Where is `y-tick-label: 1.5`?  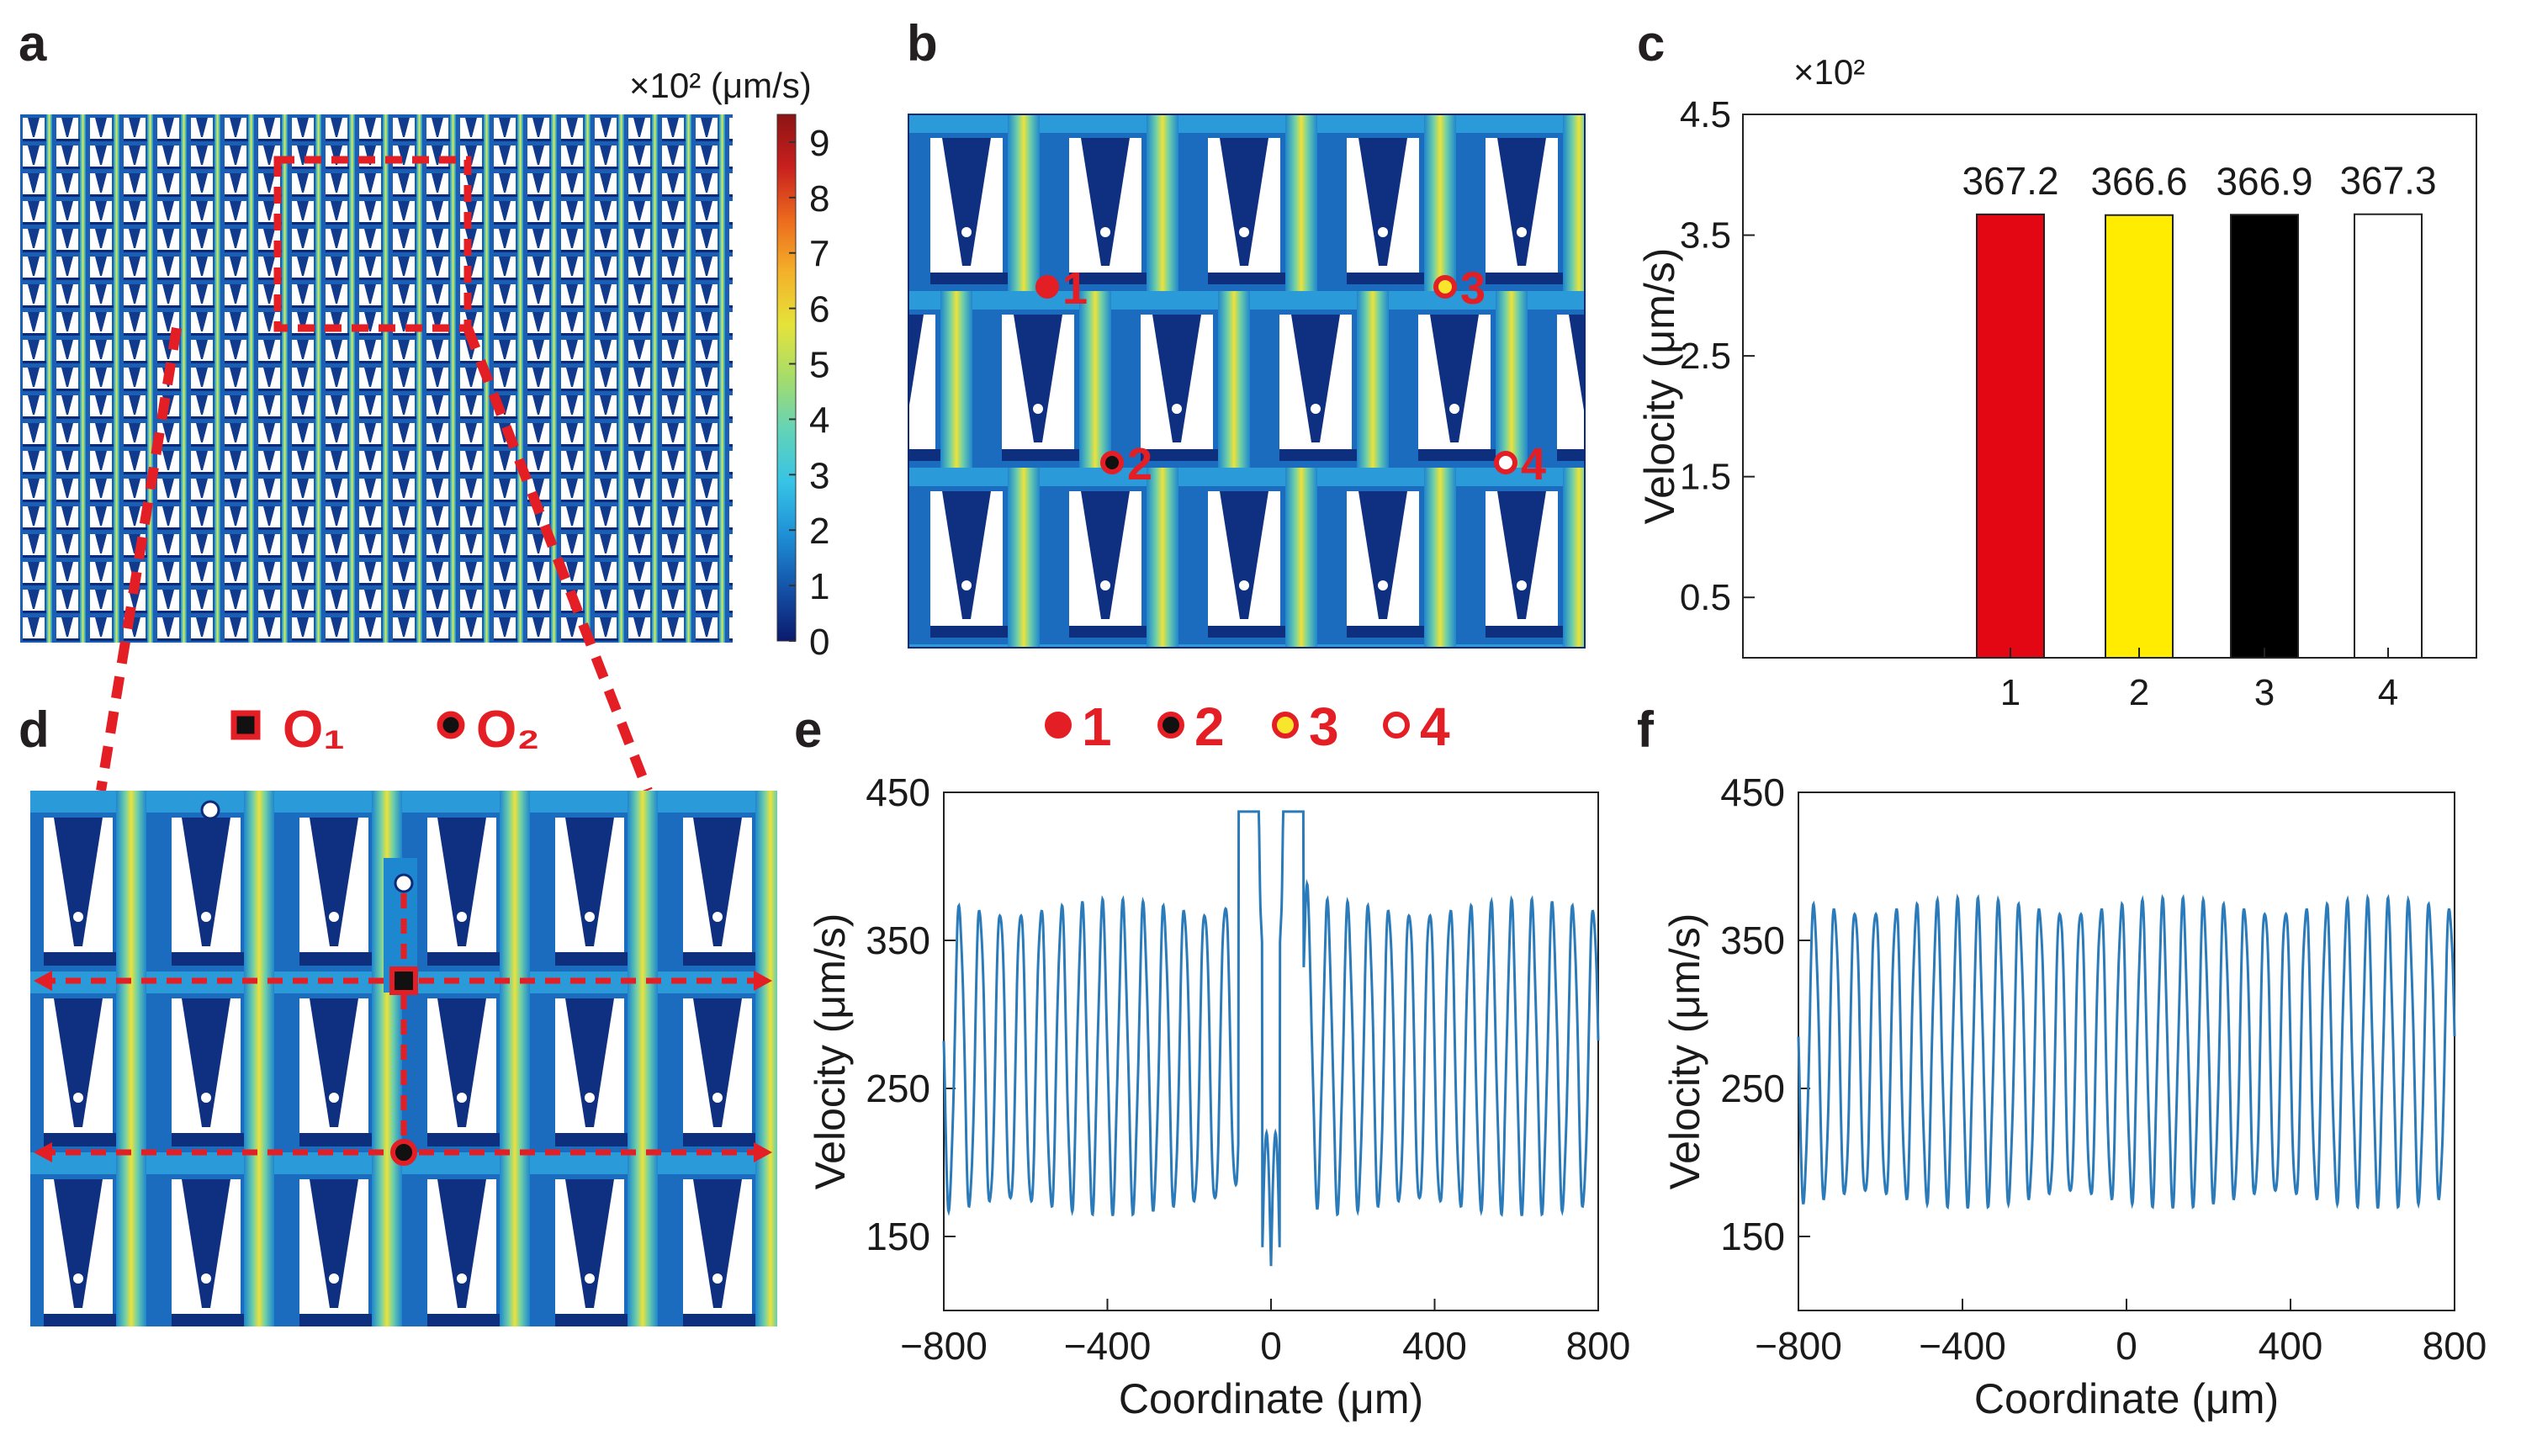
y-tick-label: 1.5 is located at coordinates (1706, 477).